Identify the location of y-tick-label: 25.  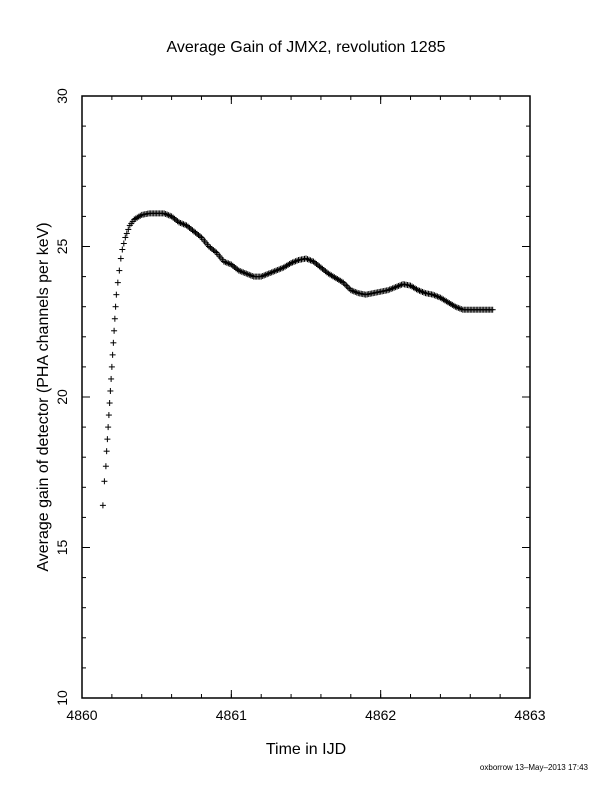
(62, 247).